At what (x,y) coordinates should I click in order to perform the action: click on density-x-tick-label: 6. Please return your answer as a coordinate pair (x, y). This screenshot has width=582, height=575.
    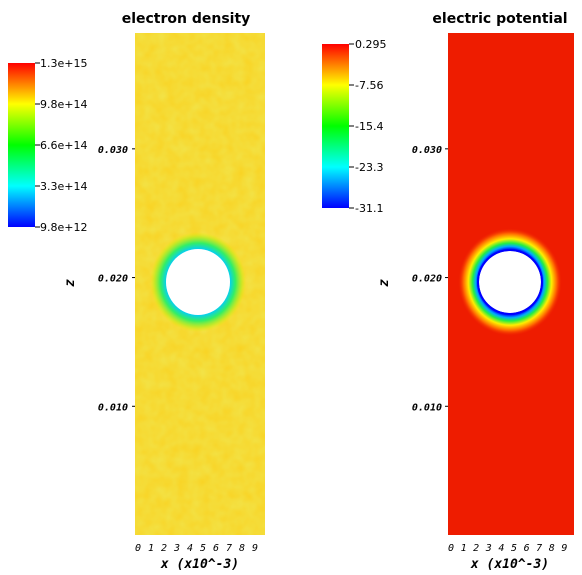
    Looking at the image, I should click on (216, 548).